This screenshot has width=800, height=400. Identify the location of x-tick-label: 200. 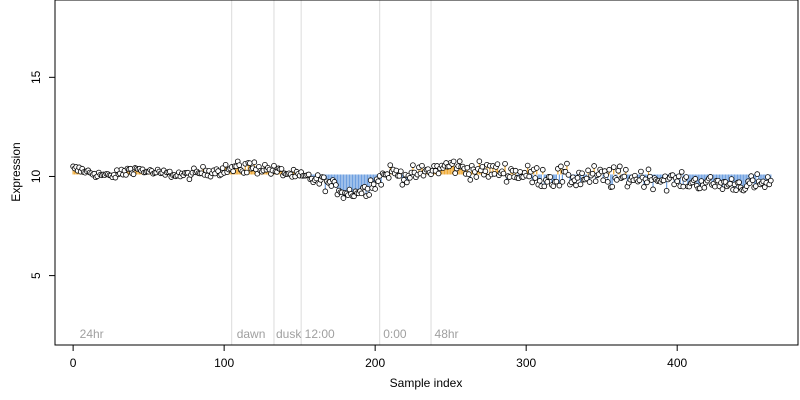
(375, 363).